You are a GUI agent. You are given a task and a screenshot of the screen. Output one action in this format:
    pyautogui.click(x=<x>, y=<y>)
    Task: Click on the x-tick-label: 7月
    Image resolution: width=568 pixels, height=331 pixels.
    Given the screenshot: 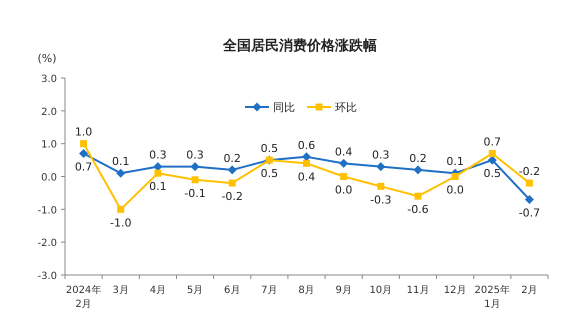 What is the action you would take?
    pyautogui.click(x=269, y=290)
    